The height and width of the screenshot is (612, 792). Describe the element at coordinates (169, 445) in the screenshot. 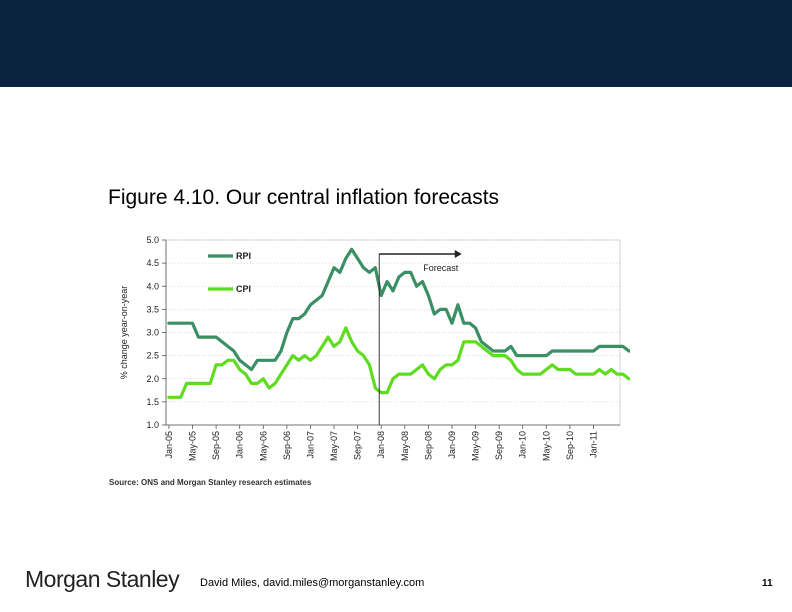

I see `x-tick-label: Jan-05` at that location.